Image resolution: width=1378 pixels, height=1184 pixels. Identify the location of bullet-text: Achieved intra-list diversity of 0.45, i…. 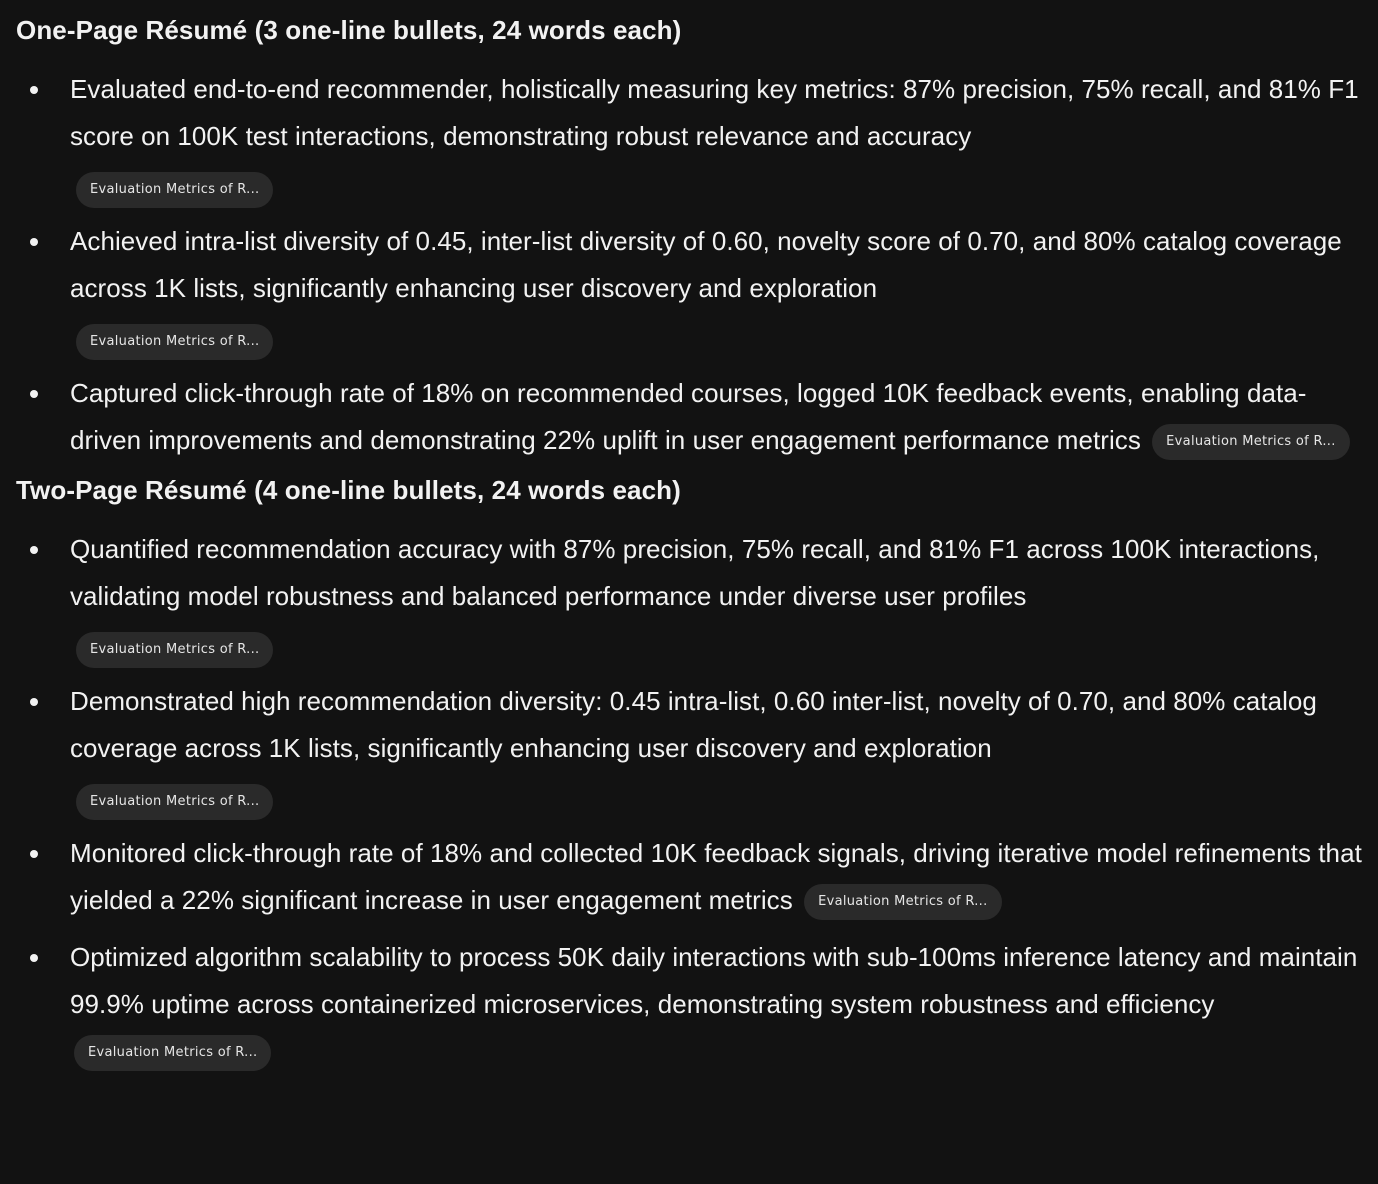
(706, 264).